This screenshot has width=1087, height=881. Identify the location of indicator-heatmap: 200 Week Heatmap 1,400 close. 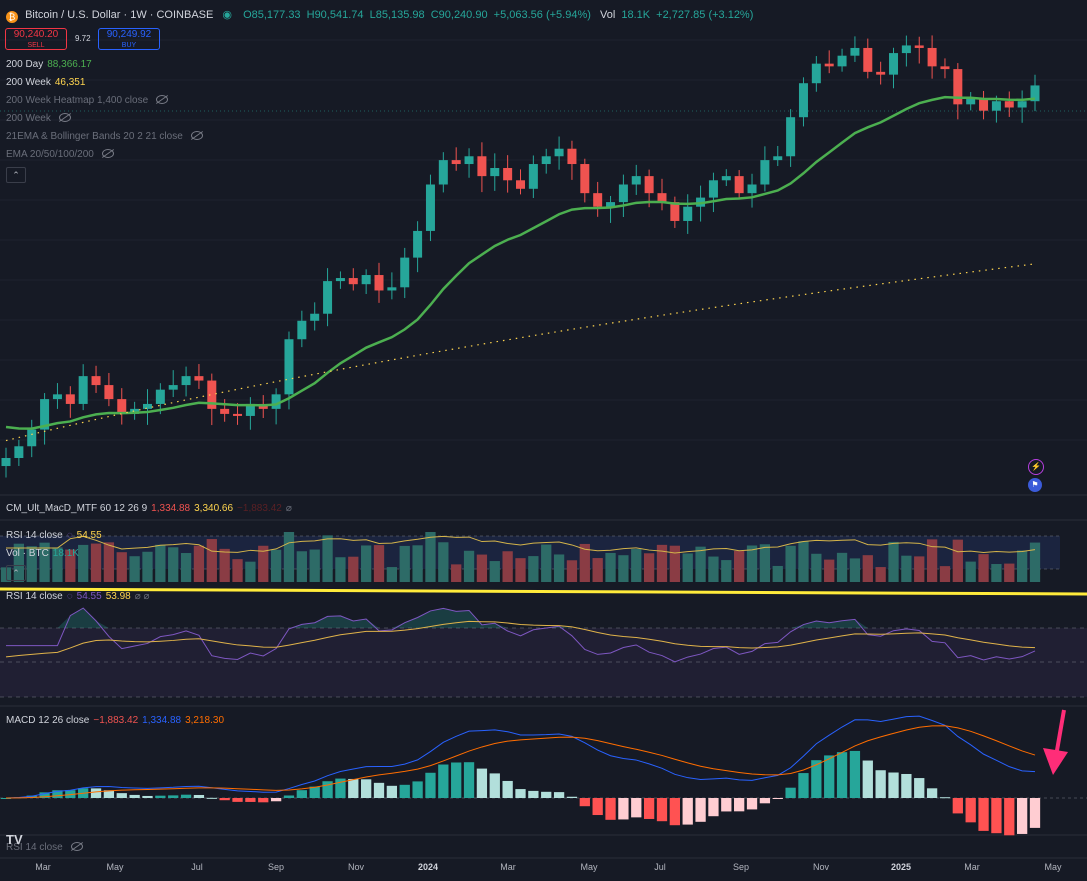
(87, 100).